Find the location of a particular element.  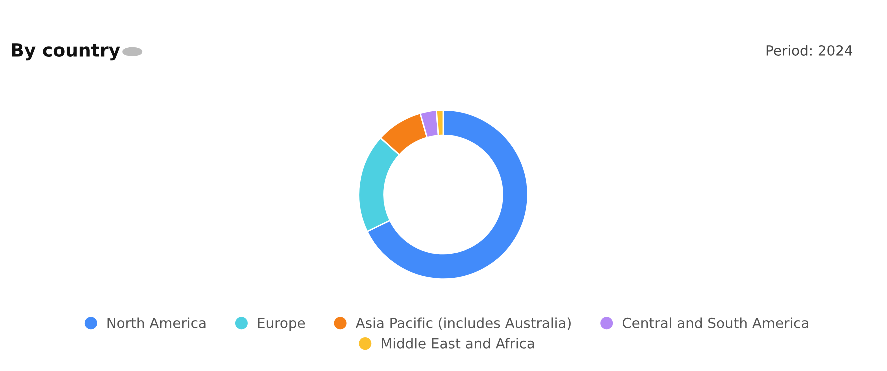

legend-label: Europe is located at coordinates (282, 325).